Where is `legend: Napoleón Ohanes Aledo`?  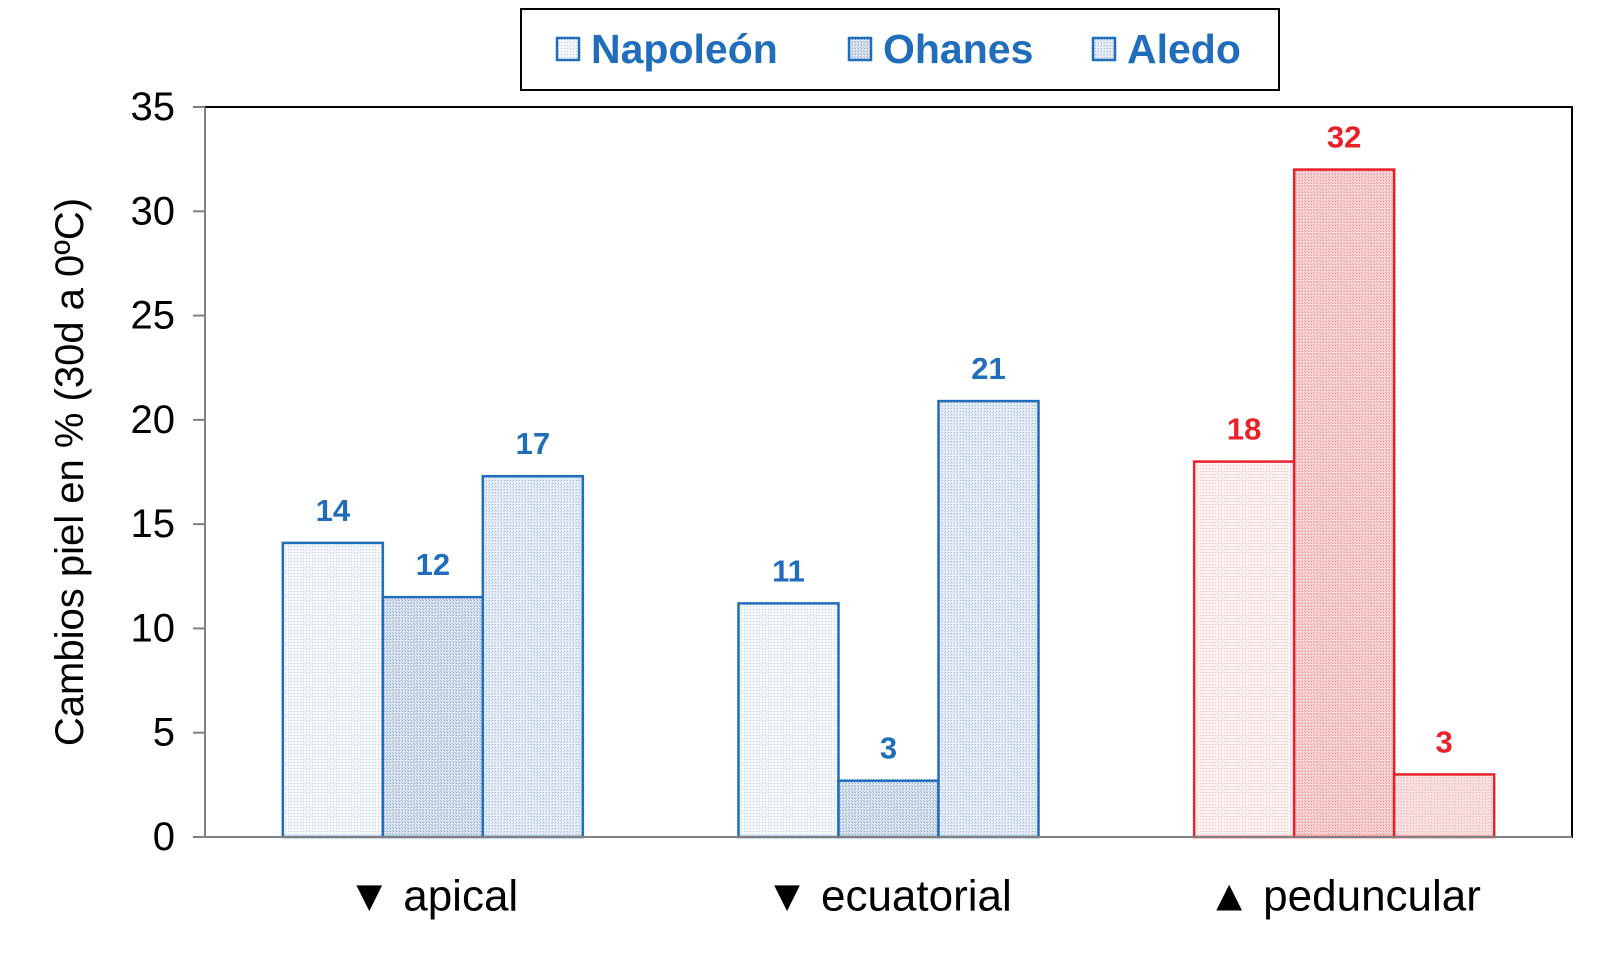 legend: Napoleón Ohanes Aledo is located at coordinates (900, 49).